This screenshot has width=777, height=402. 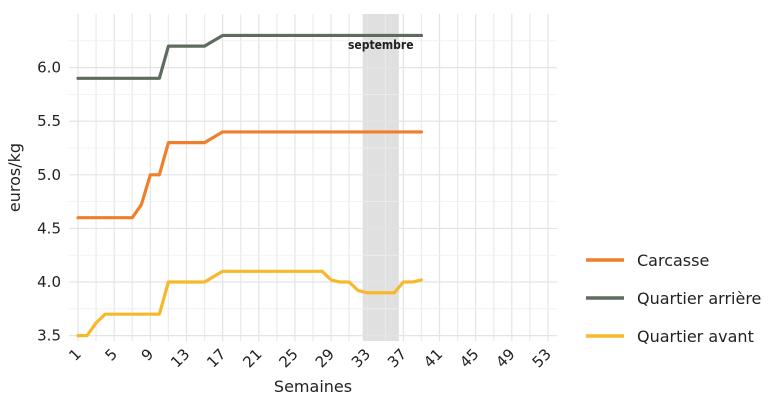 What do you see at coordinates (147, 354) in the screenshot?
I see `x-tick-label: 9` at bounding box center [147, 354].